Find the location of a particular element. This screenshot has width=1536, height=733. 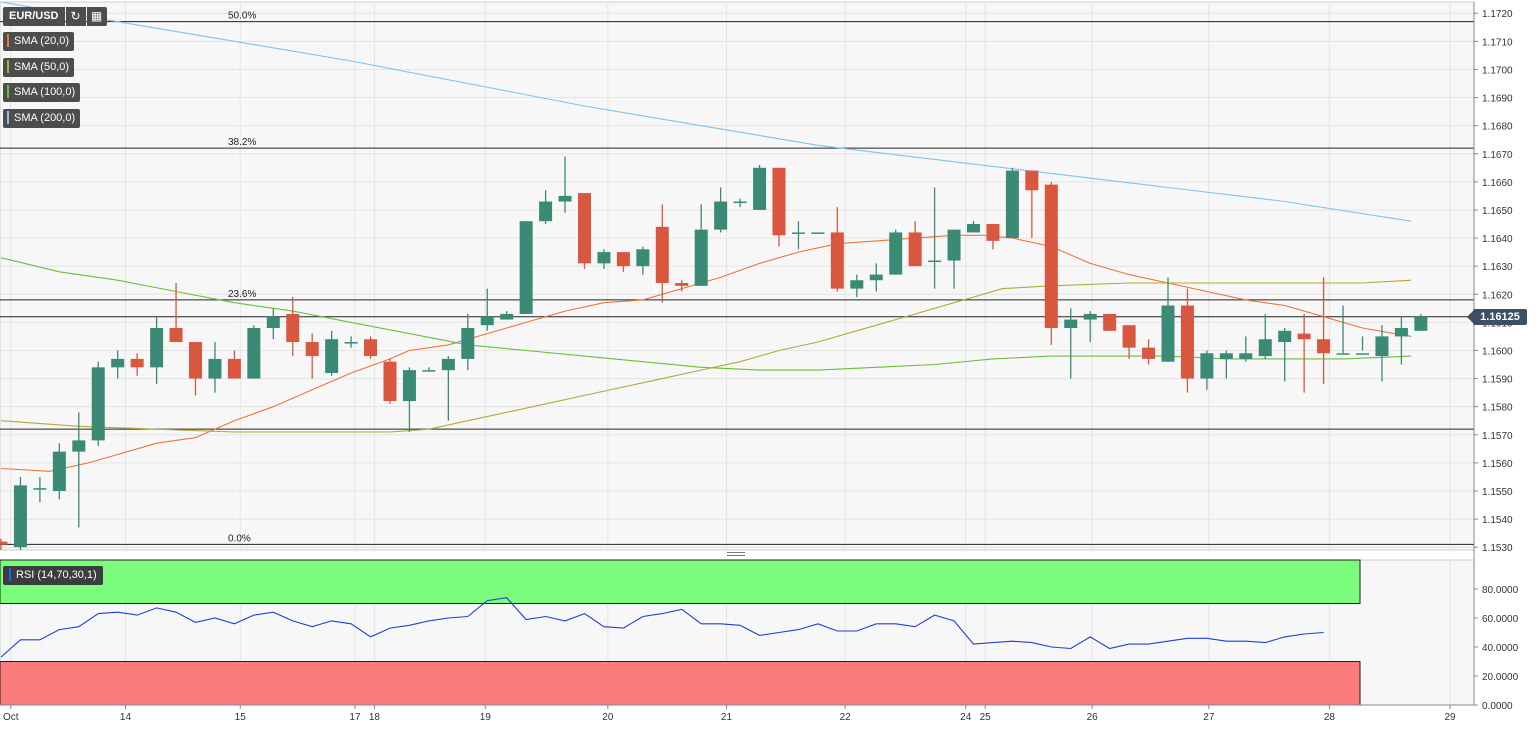

time-axis-label: 29 is located at coordinates (1450, 717).